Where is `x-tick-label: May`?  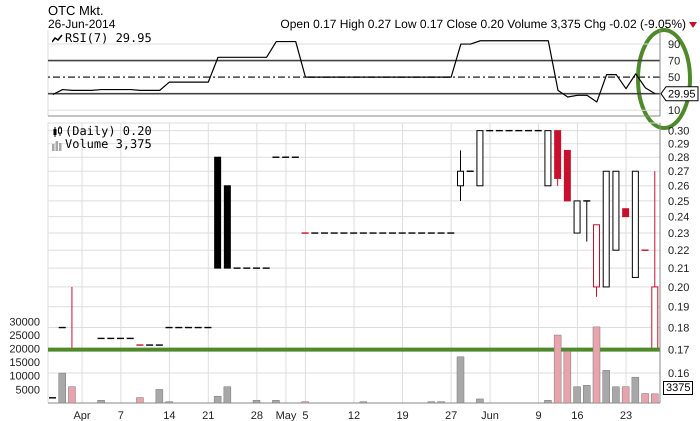
x-tick-label: May is located at coordinates (286, 415).